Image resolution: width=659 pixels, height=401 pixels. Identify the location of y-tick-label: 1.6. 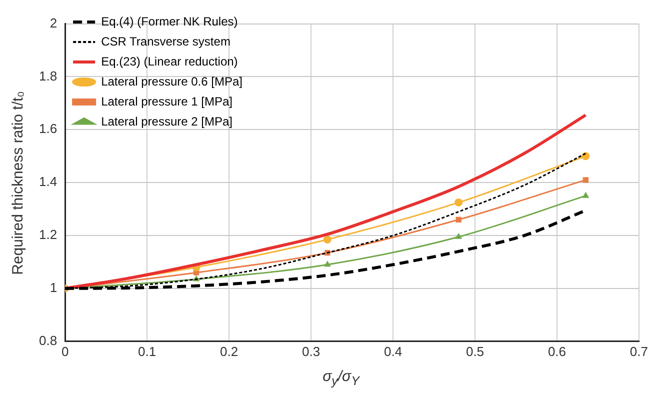
(48, 128).